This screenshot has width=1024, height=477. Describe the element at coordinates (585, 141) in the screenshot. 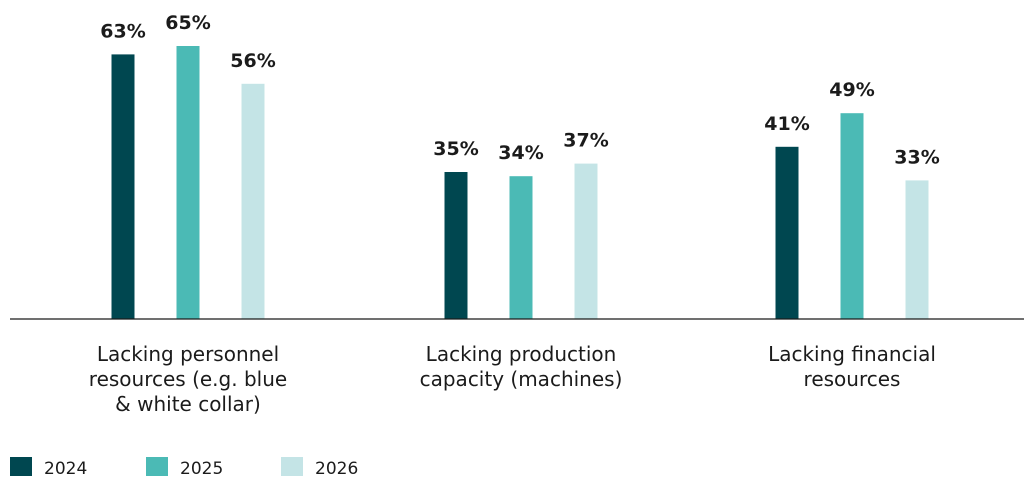

I see `value-label-2026-2: 37%` at that location.